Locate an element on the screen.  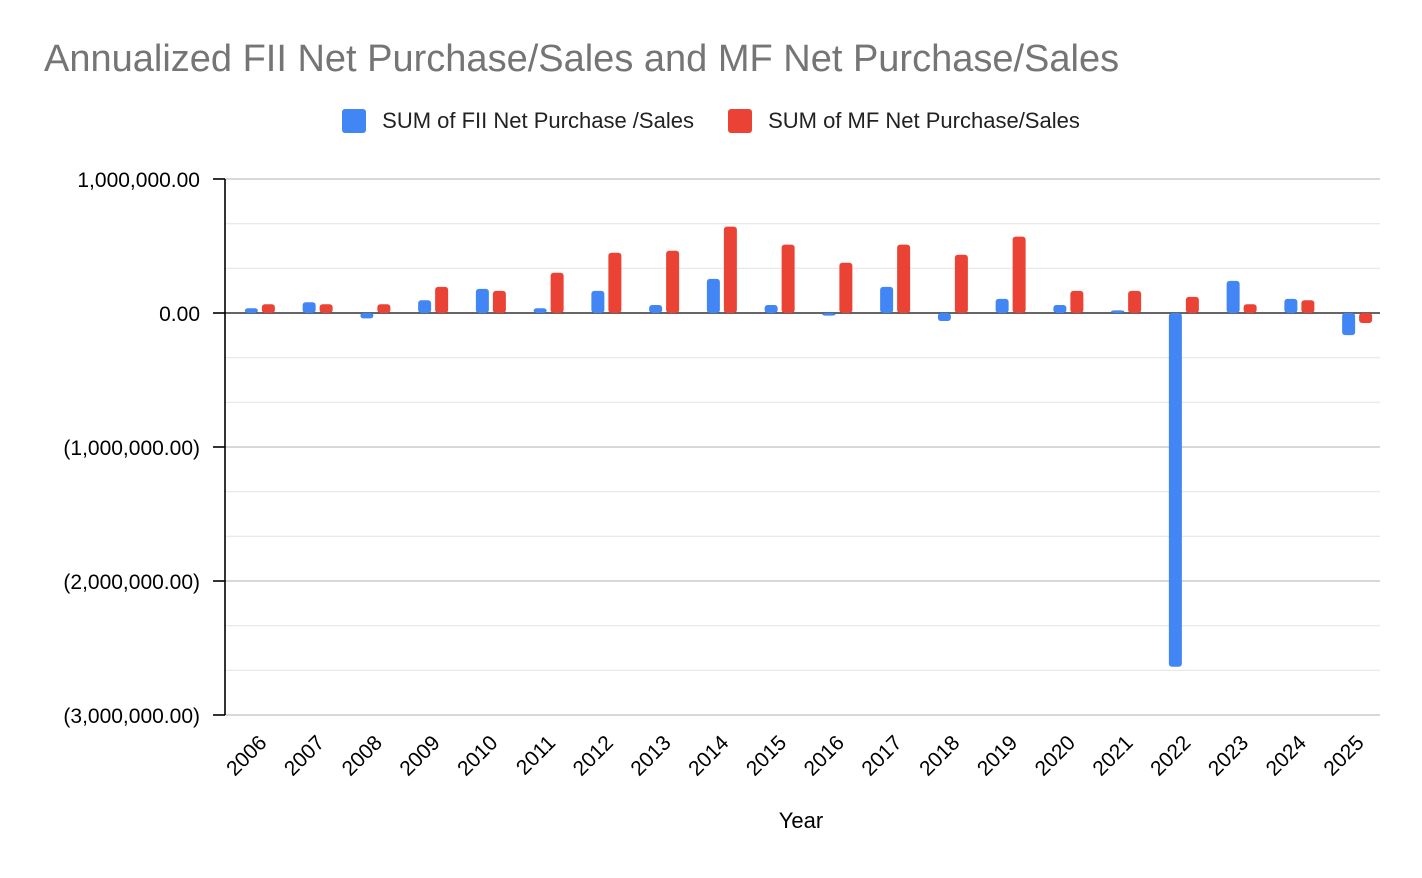
x-tick-label: 2017 is located at coordinates (881, 755).